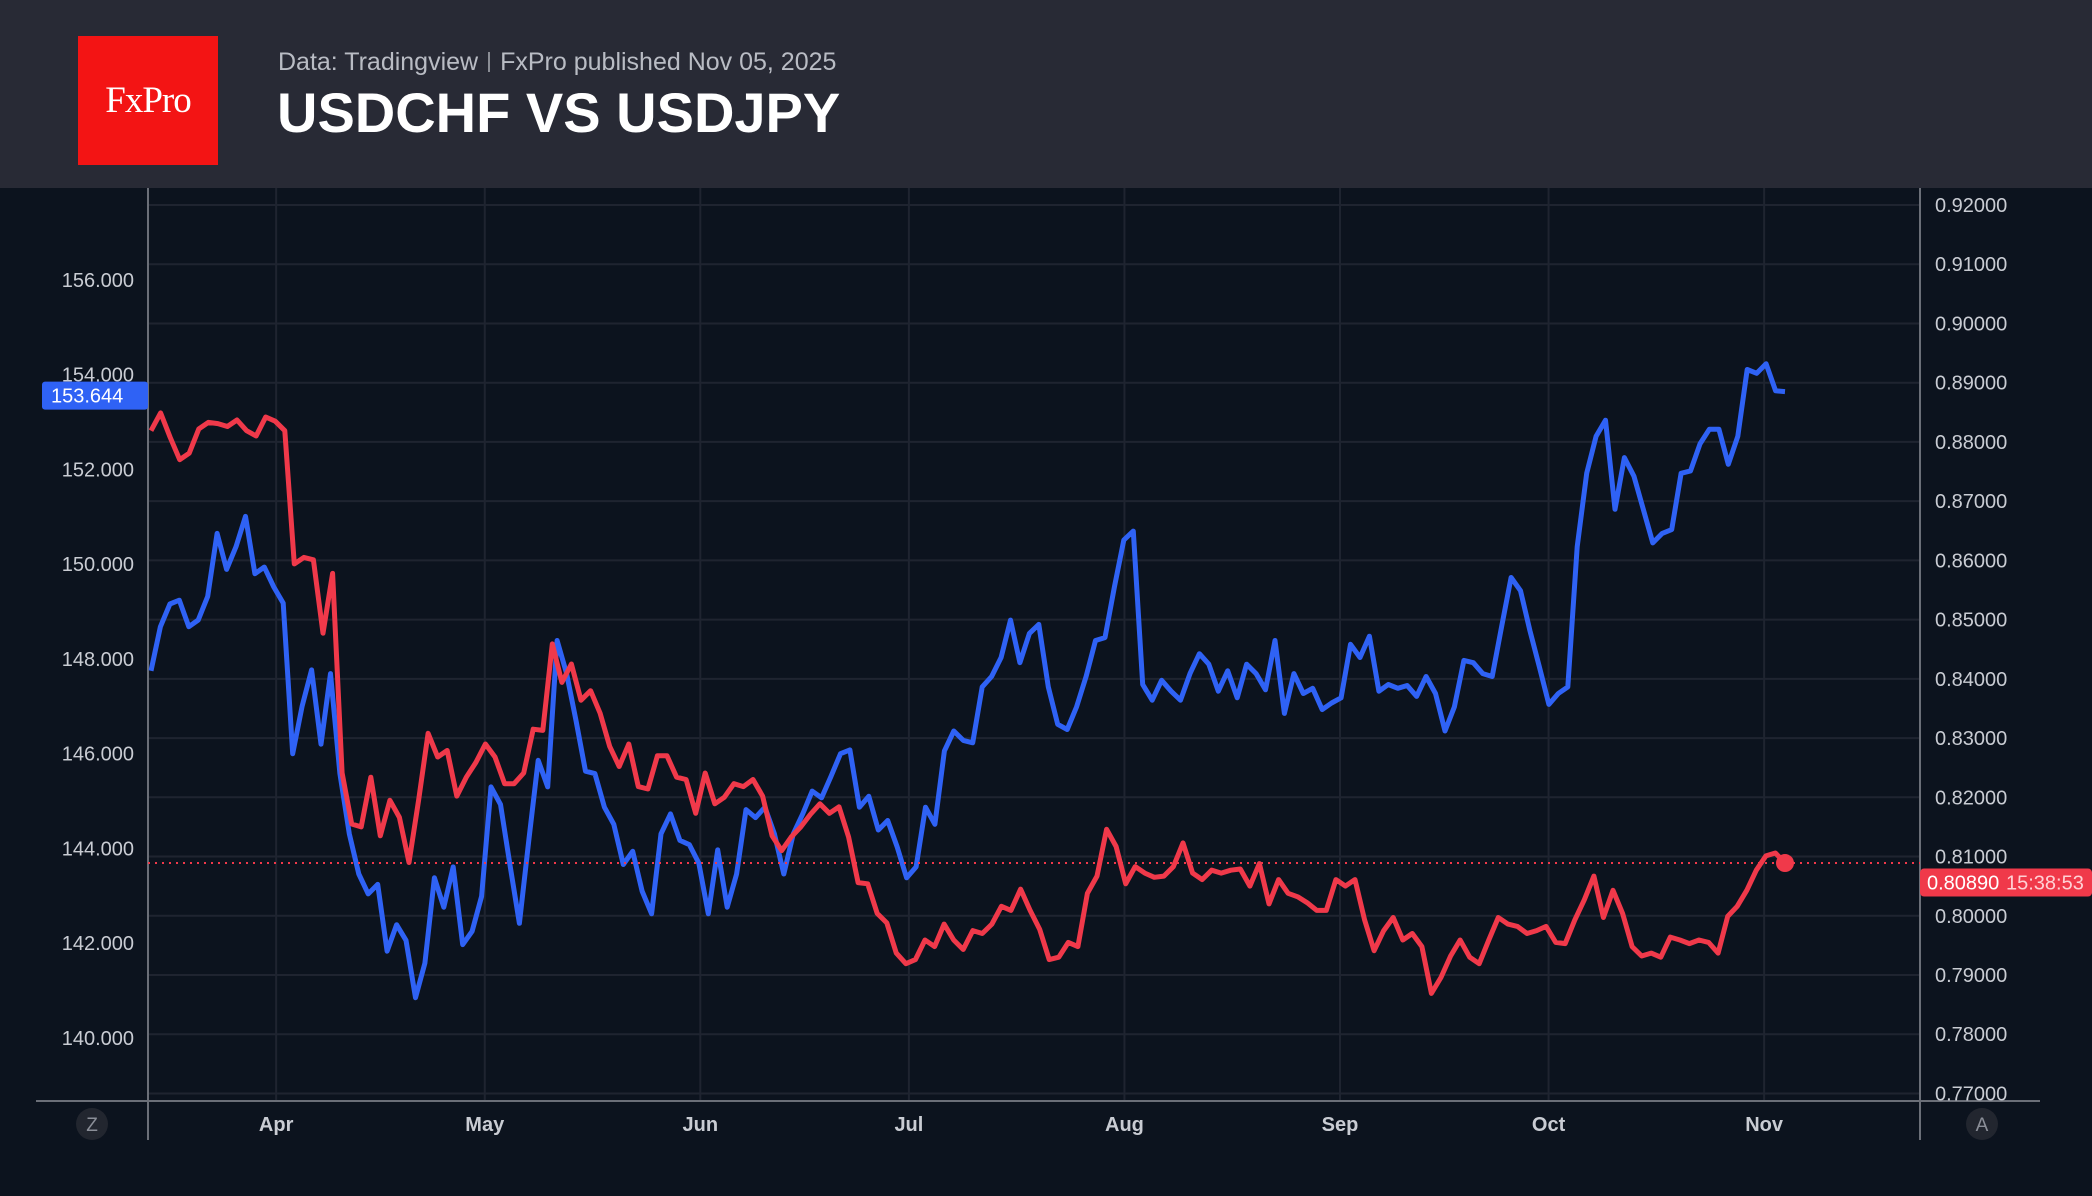 The image size is (2092, 1196). Describe the element at coordinates (1340, 1125) in the screenshot. I see `month-label: Sep` at that location.